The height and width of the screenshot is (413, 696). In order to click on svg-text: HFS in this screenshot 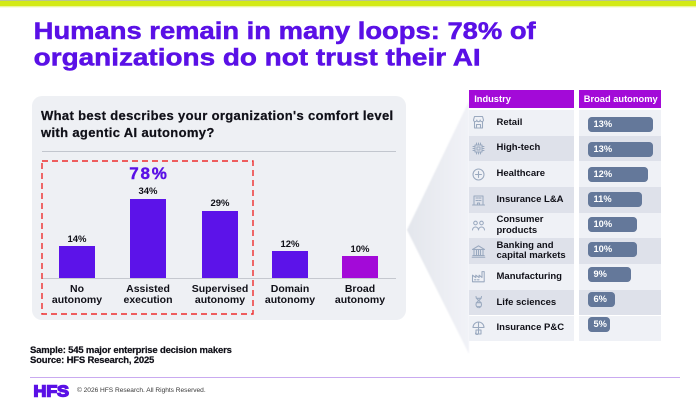, I will do `click(52, 391)`.